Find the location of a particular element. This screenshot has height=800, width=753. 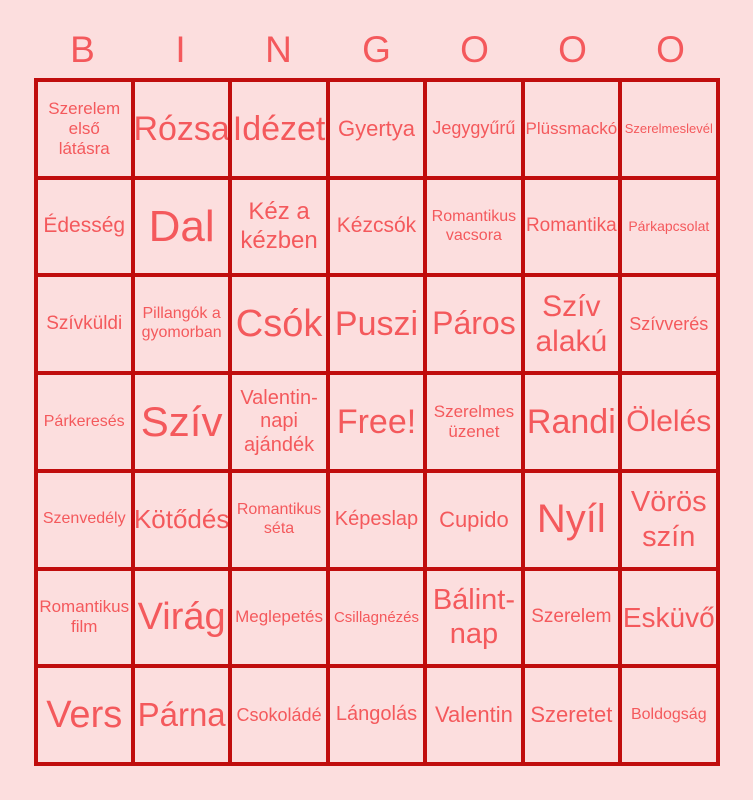

bingo-cell: Virág is located at coordinates (181, 617).